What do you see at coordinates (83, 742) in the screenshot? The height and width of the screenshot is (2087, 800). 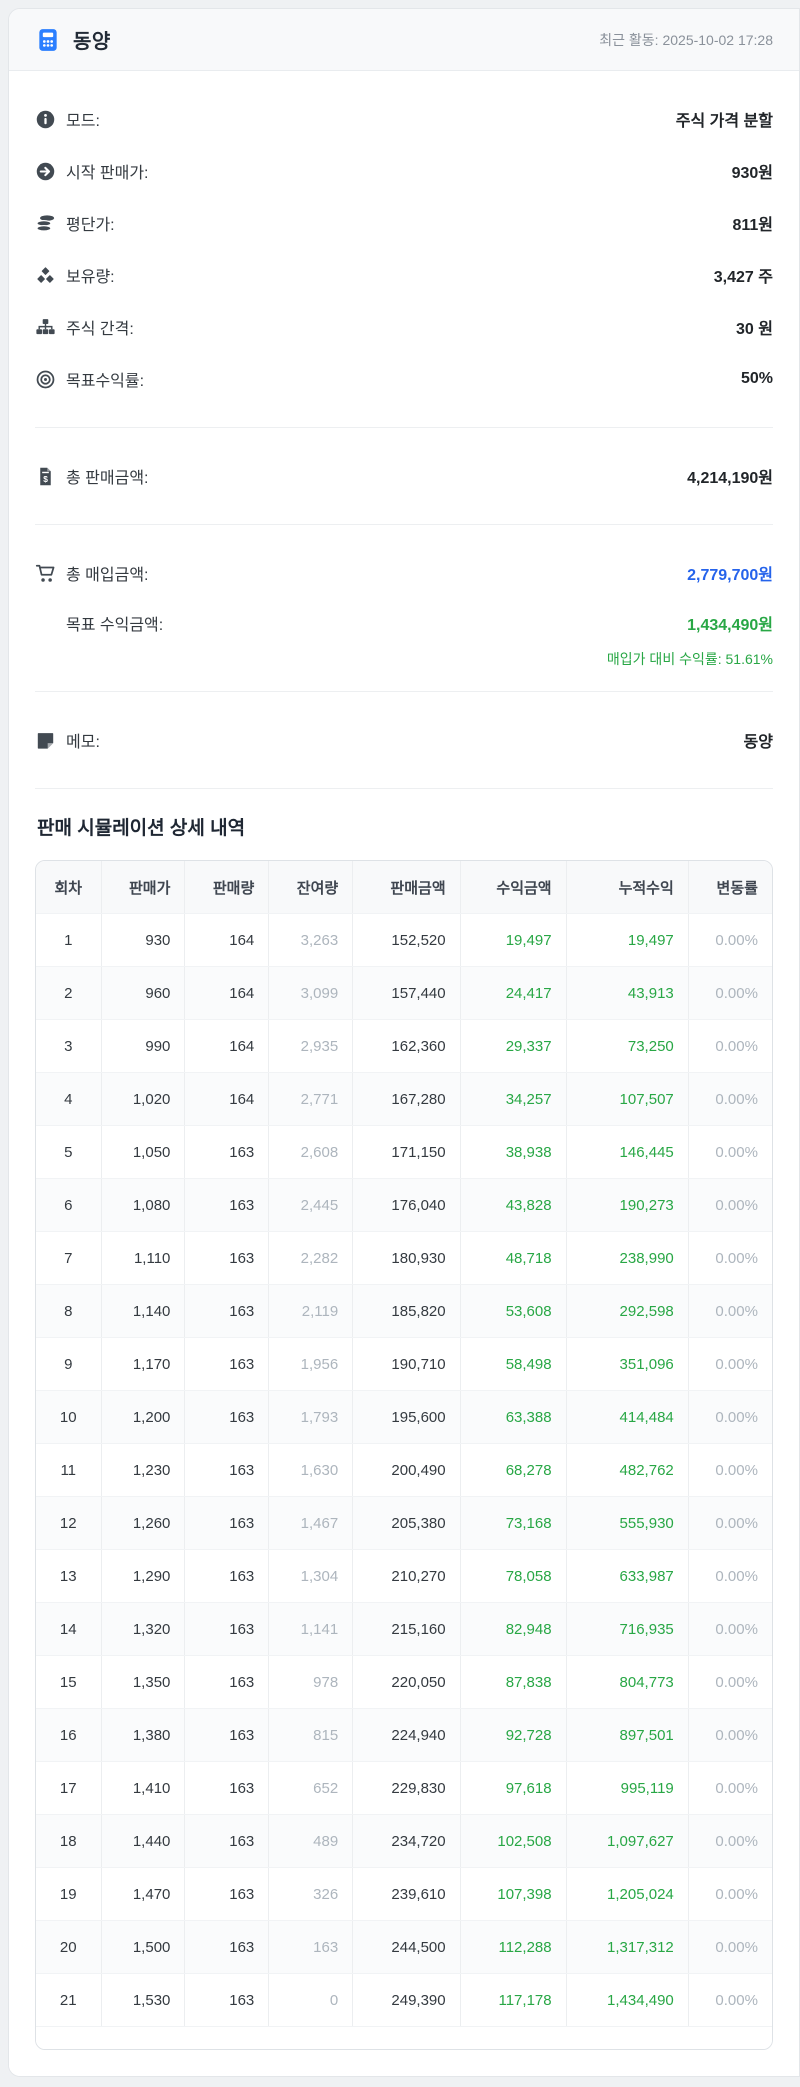 I see `memo-label: 메모:` at bounding box center [83, 742].